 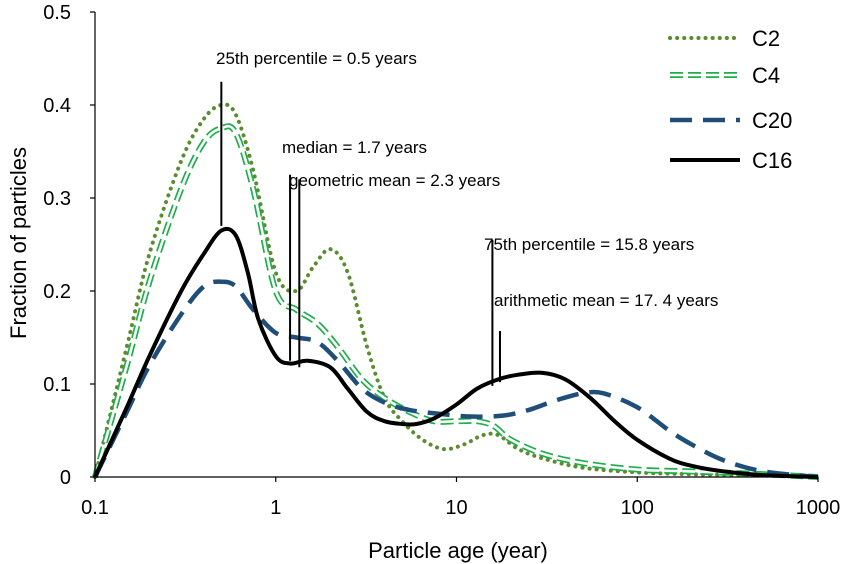 What do you see at coordinates (57, 292) in the screenshot?
I see `y-tick-label: 0.2` at bounding box center [57, 292].